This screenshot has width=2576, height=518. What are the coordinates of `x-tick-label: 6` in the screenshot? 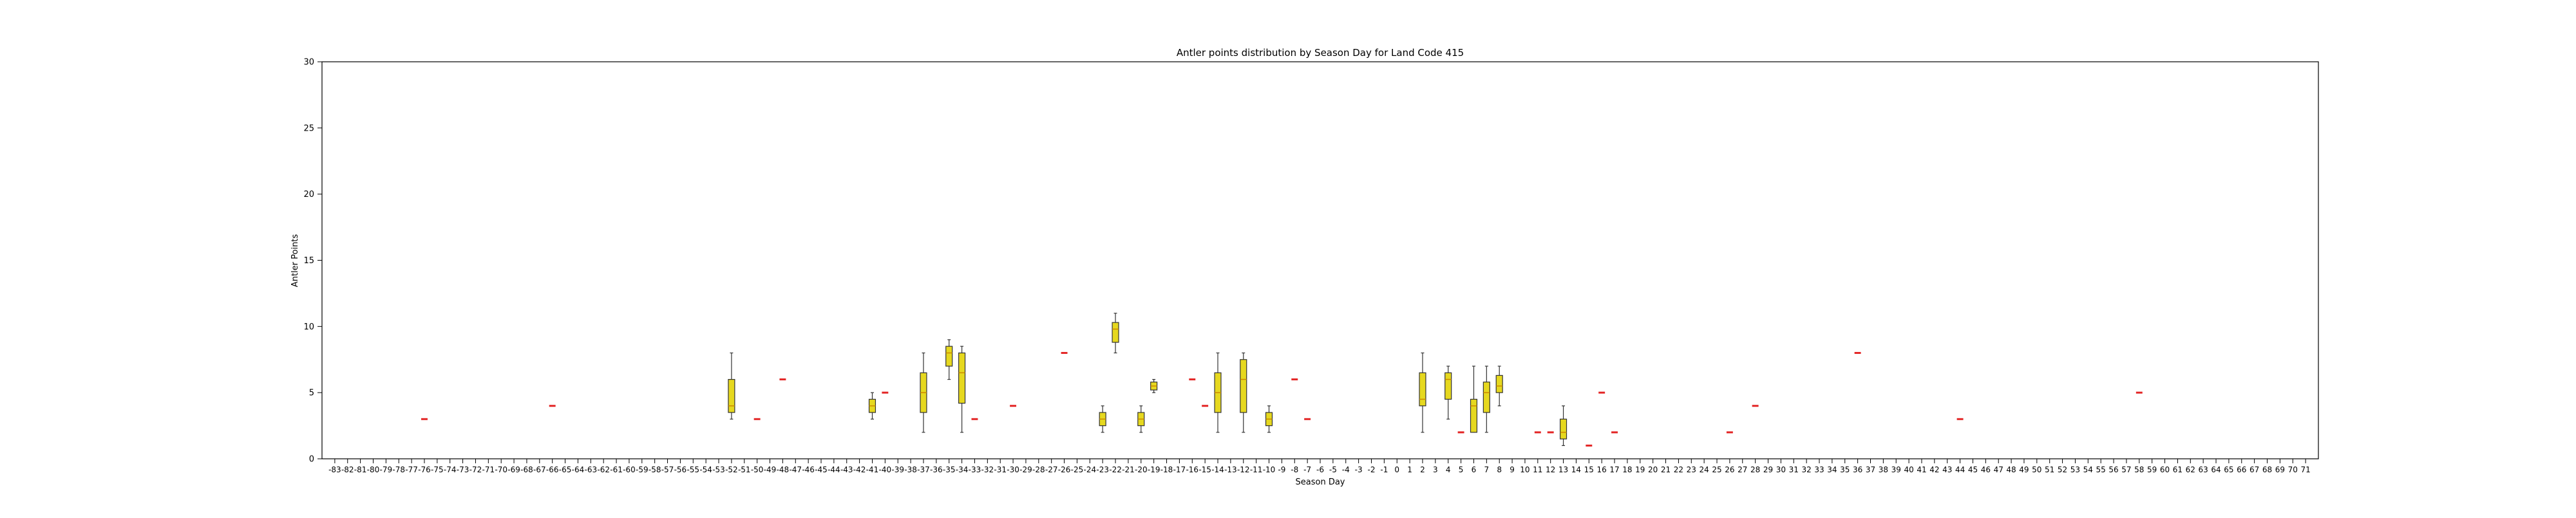 It's located at (1475, 469).